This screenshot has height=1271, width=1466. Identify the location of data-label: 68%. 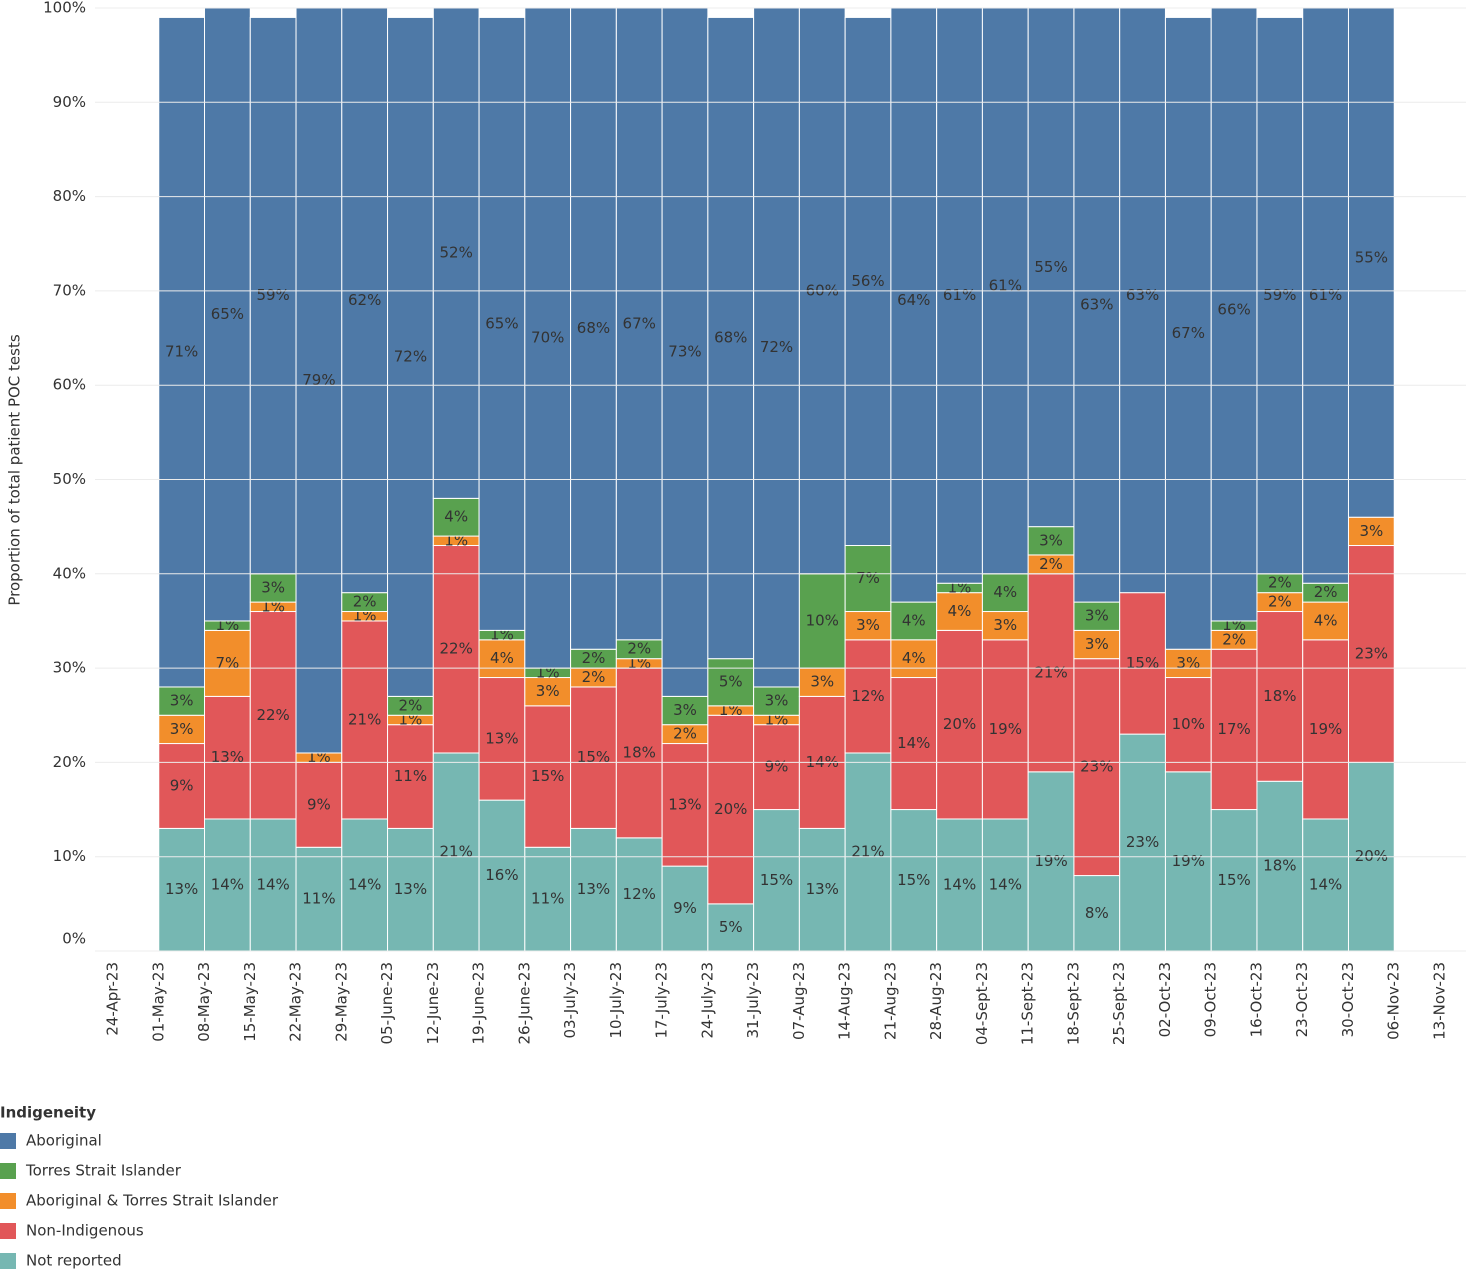
(593, 328).